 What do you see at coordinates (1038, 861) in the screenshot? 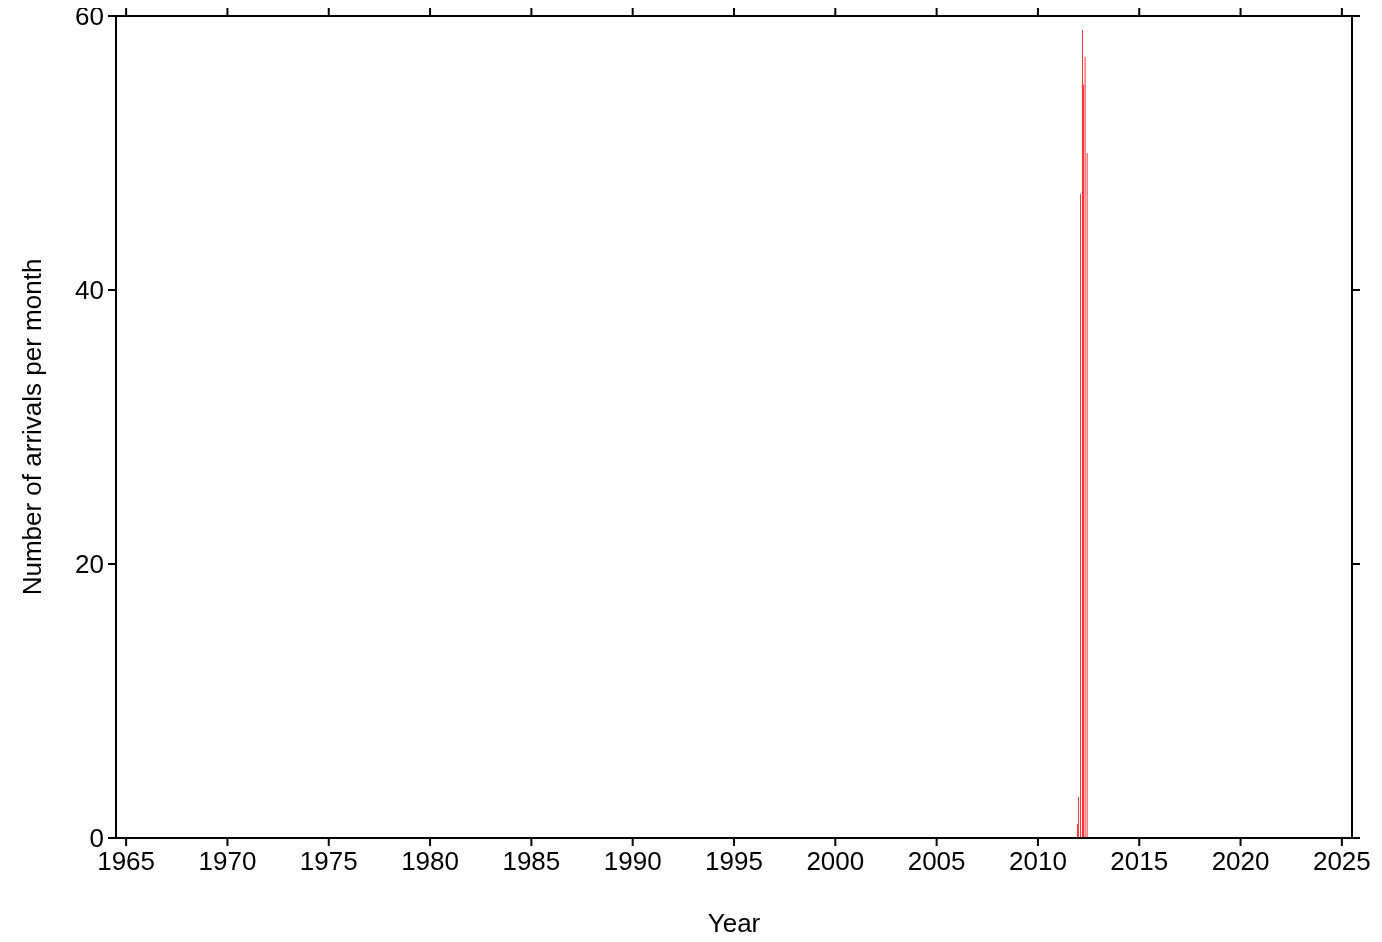
I see `x-tick-label: 2010` at bounding box center [1038, 861].